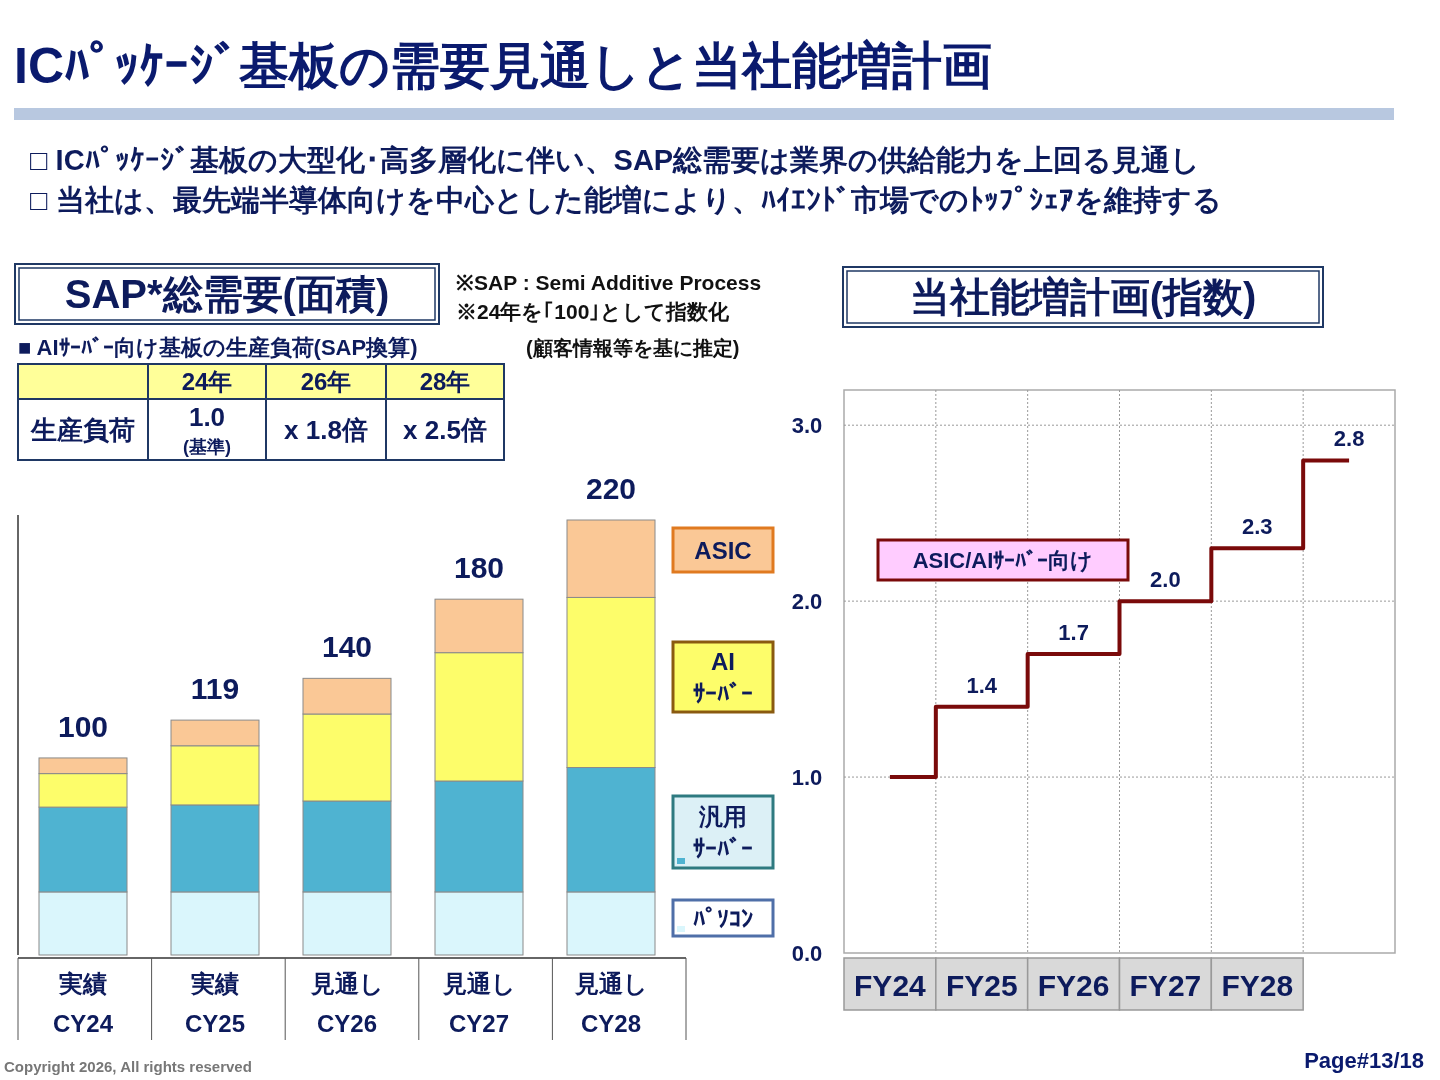 The width and height of the screenshot is (1440, 1080). Describe the element at coordinates (611, 488) in the screenshot. I see `annotation: 220` at that location.